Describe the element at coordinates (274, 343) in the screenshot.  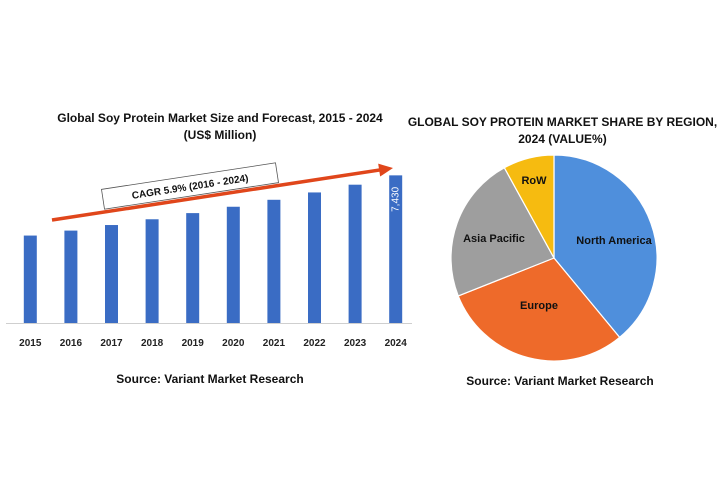
I see `x-tick-label: 2021` at that location.